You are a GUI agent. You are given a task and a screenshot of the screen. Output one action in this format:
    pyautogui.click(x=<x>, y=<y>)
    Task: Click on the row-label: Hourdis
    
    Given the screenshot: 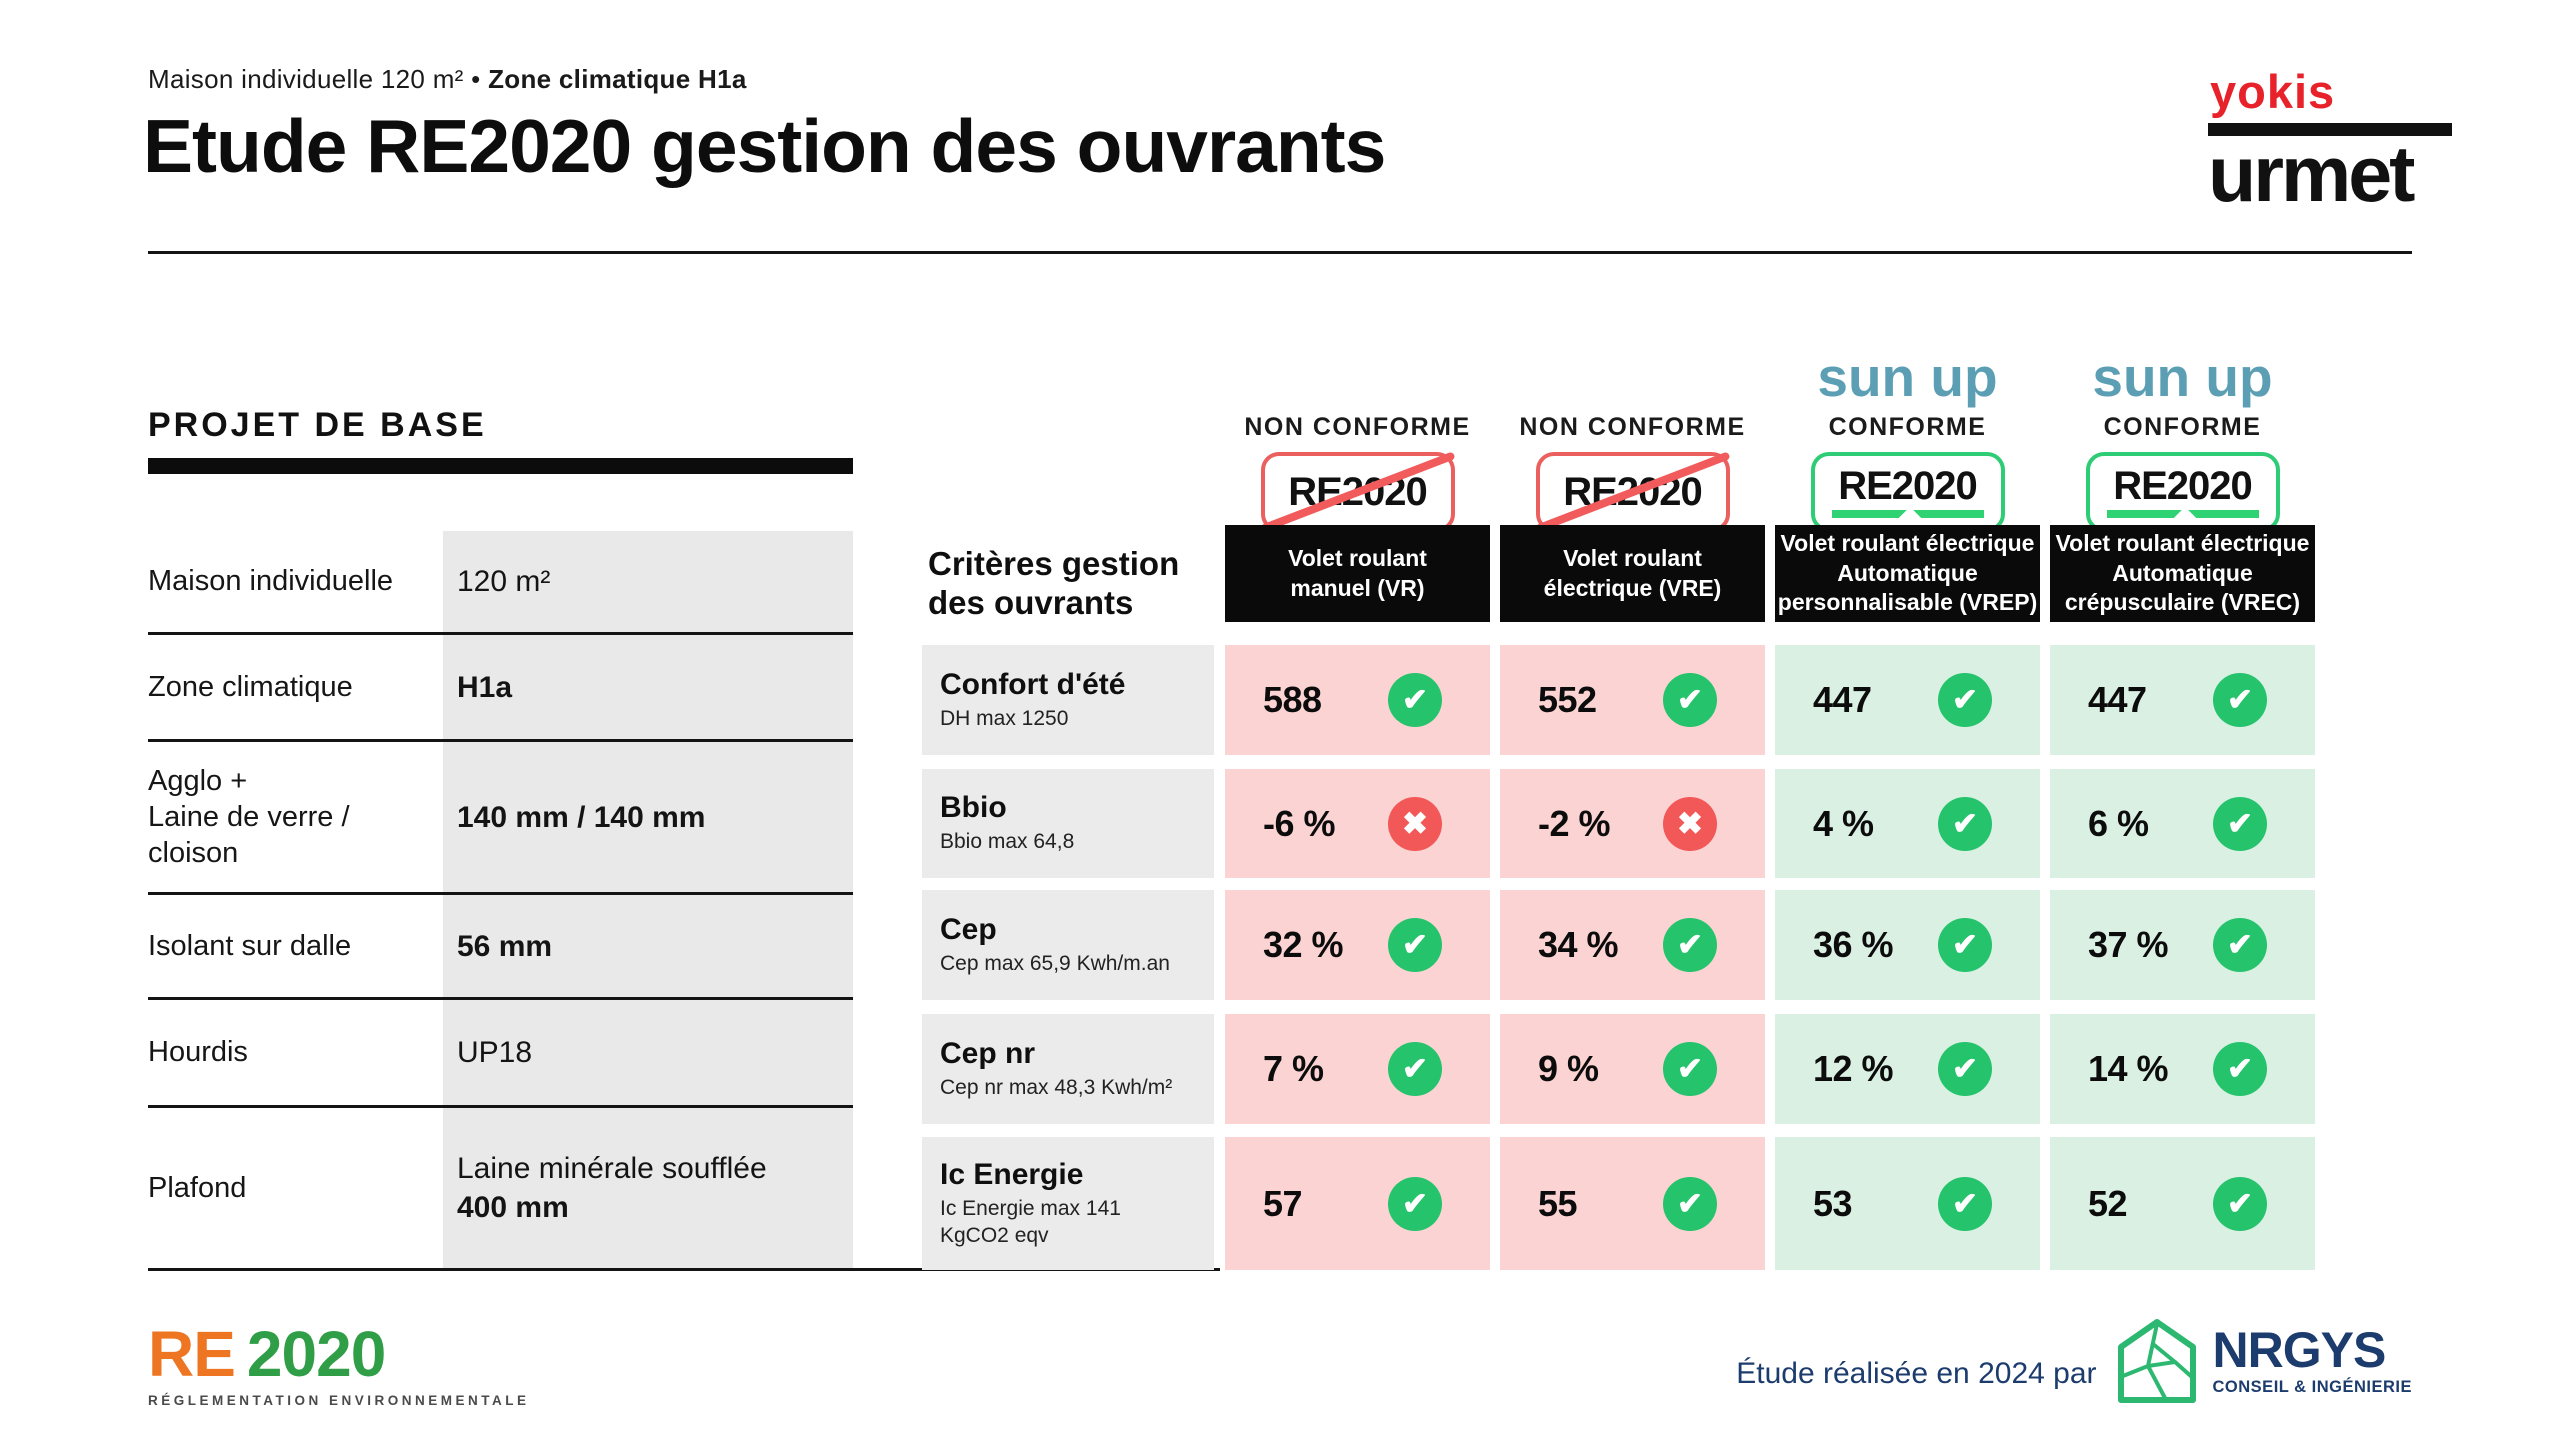 What is the action you would take?
    pyautogui.click(x=198, y=1052)
    